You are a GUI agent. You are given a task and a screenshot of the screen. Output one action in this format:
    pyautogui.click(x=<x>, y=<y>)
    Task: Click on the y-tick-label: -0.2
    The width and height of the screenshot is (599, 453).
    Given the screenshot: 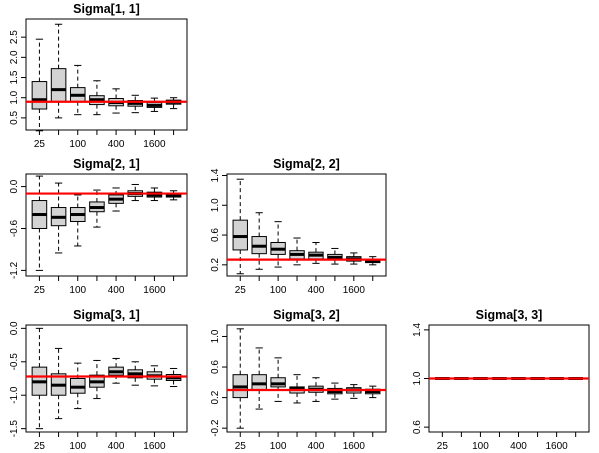 What is the action you would take?
    pyautogui.click(x=215, y=428)
    